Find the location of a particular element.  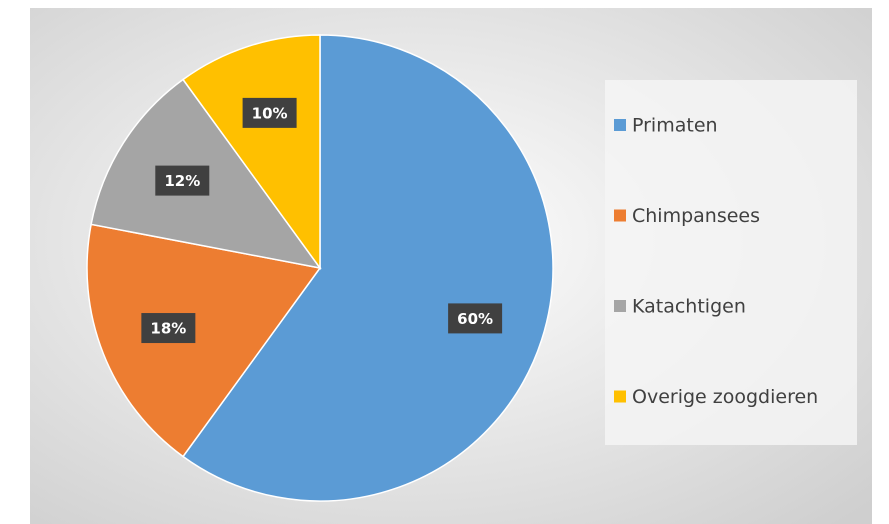

value-label: 60% is located at coordinates (475, 319).